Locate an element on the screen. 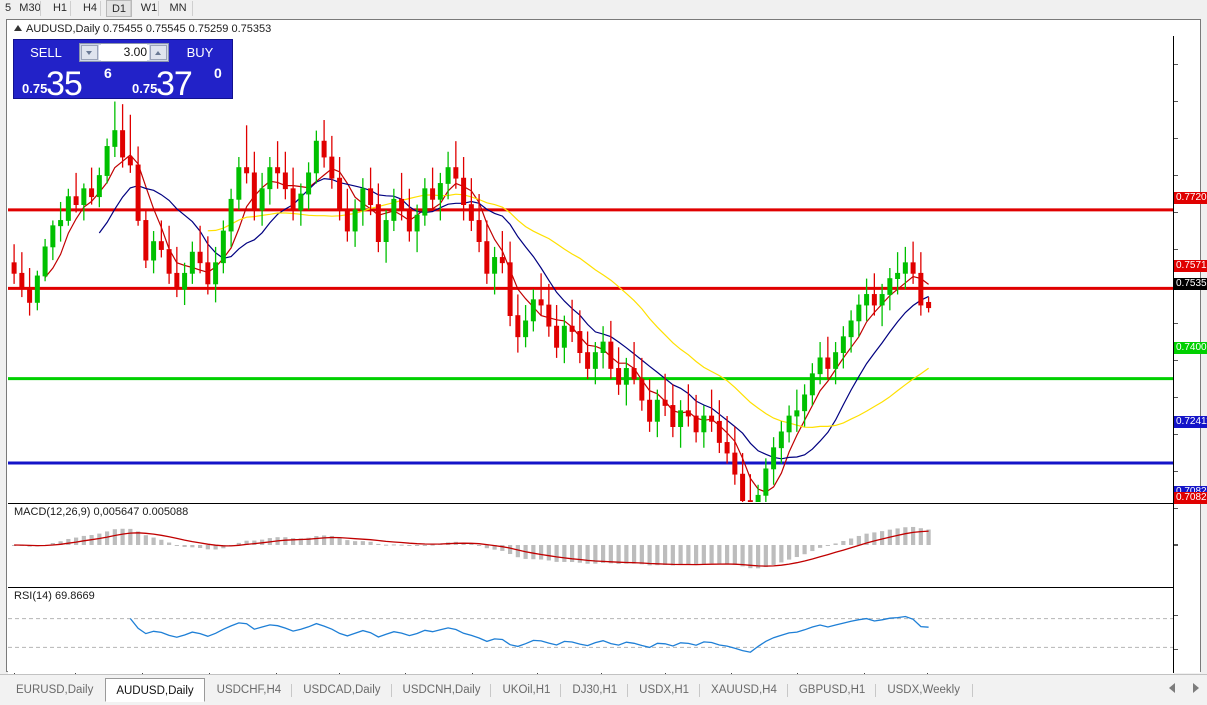  buy-price-big: 37 is located at coordinates (174, 84).